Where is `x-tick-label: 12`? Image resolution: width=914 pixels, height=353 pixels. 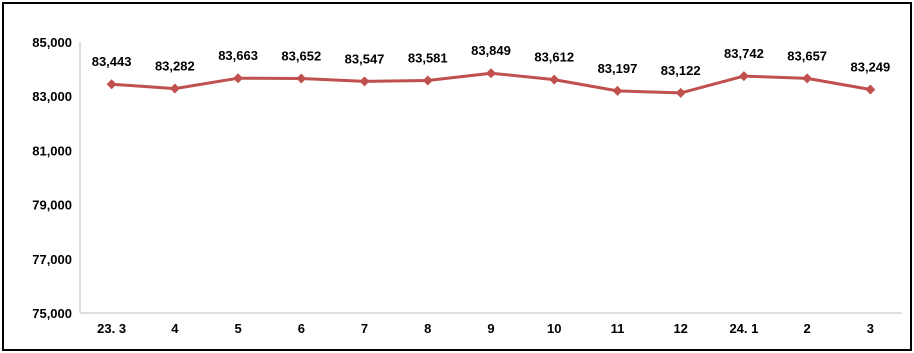
x-tick-label: 12 is located at coordinates (680, 328).